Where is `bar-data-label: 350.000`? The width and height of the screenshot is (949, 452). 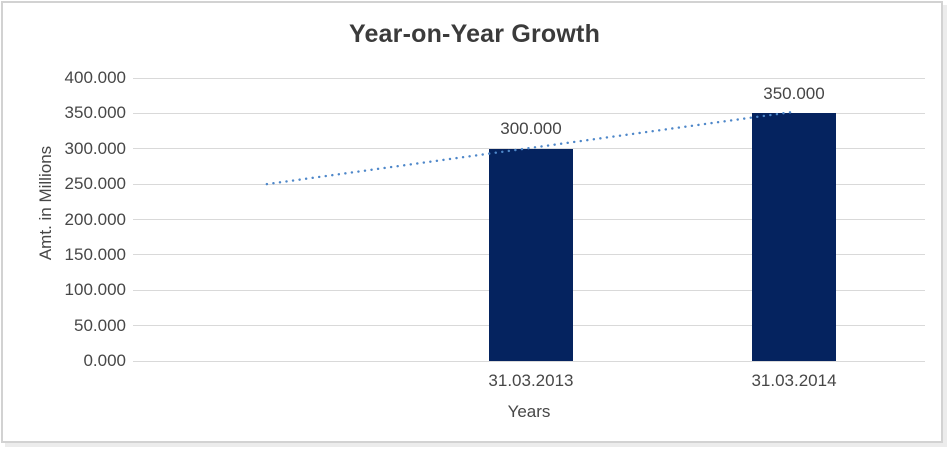
bar-data-label: 350.000 is located at coordinates (794, 93).